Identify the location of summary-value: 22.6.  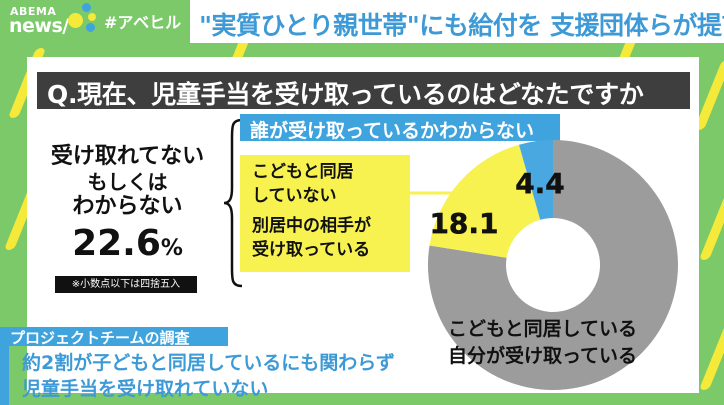
(116, 243).